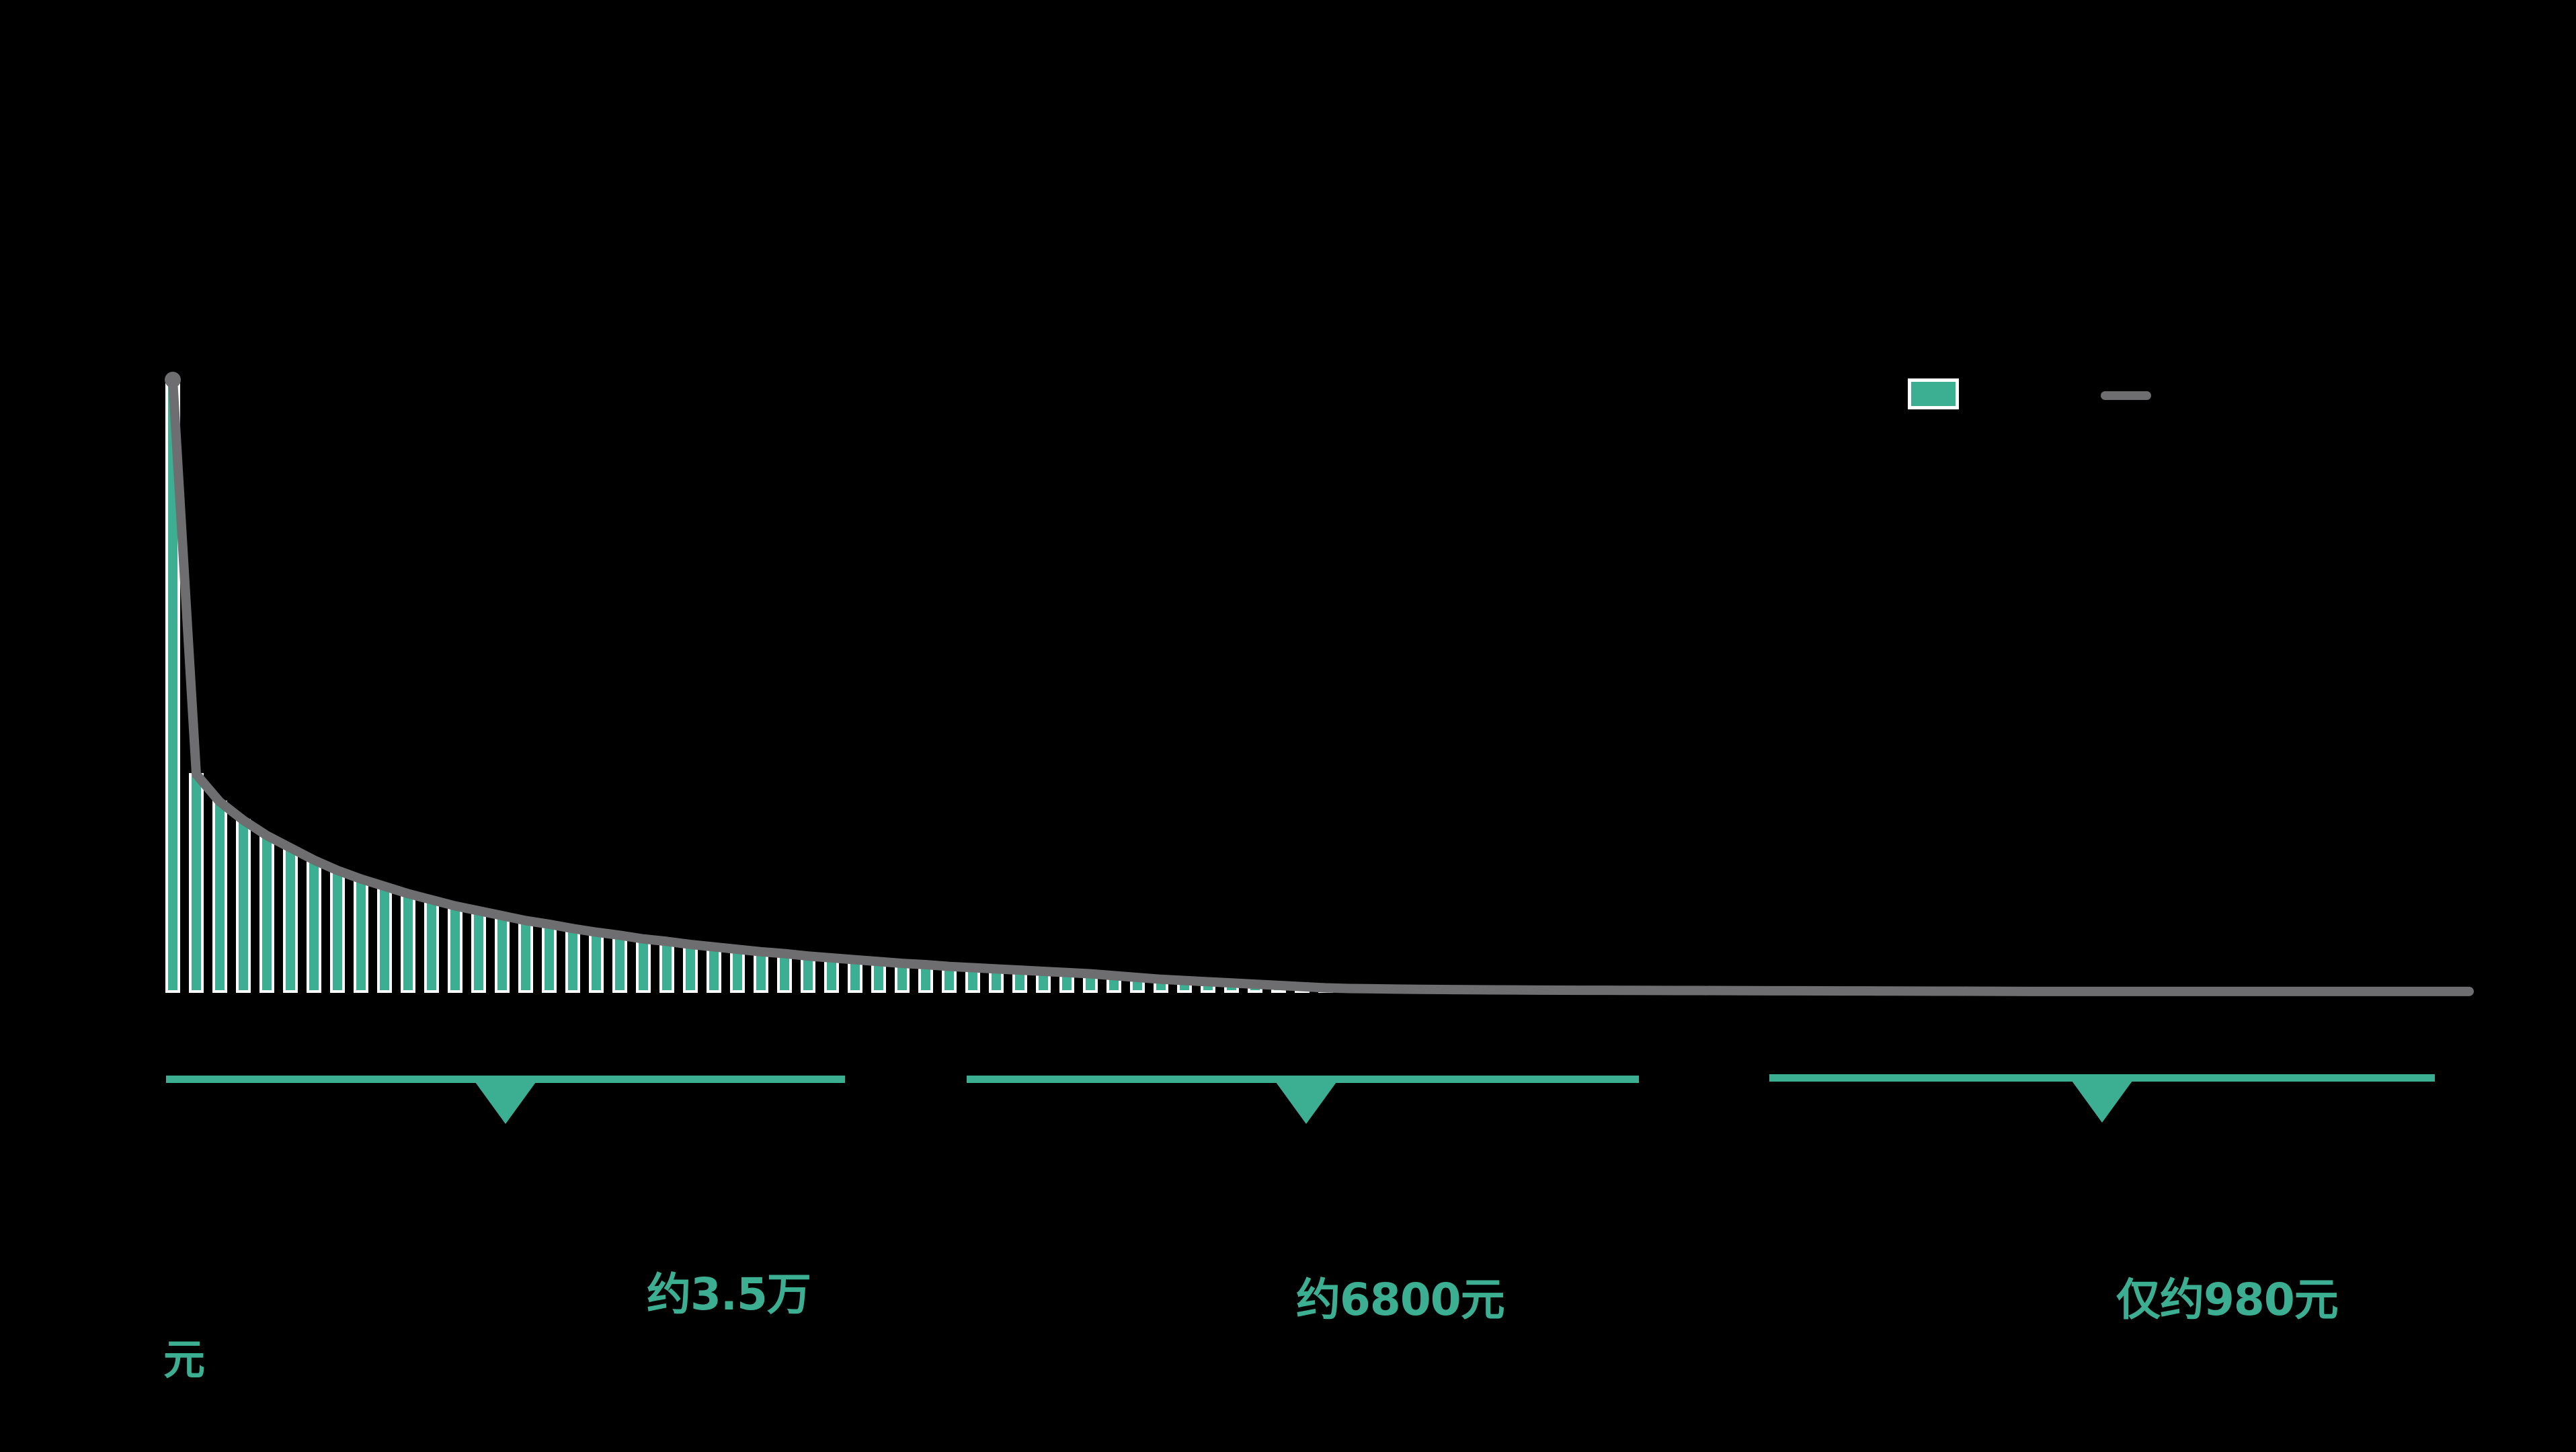 The width and height of the screenshot is (2576, 1452). Describe the element at coordinates (729, 1294) in the screenshot. I see `annotation-label-segment-1: 约3.5万` at that location.